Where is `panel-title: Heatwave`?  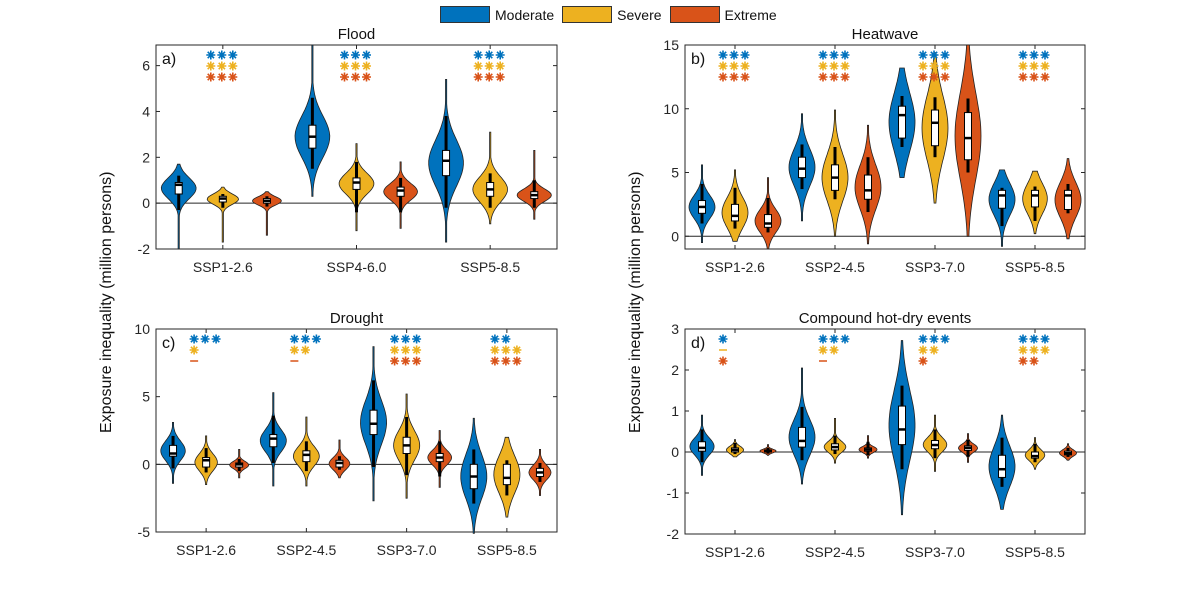 panel-title: Heatwave is located at coordinates (885, 34).